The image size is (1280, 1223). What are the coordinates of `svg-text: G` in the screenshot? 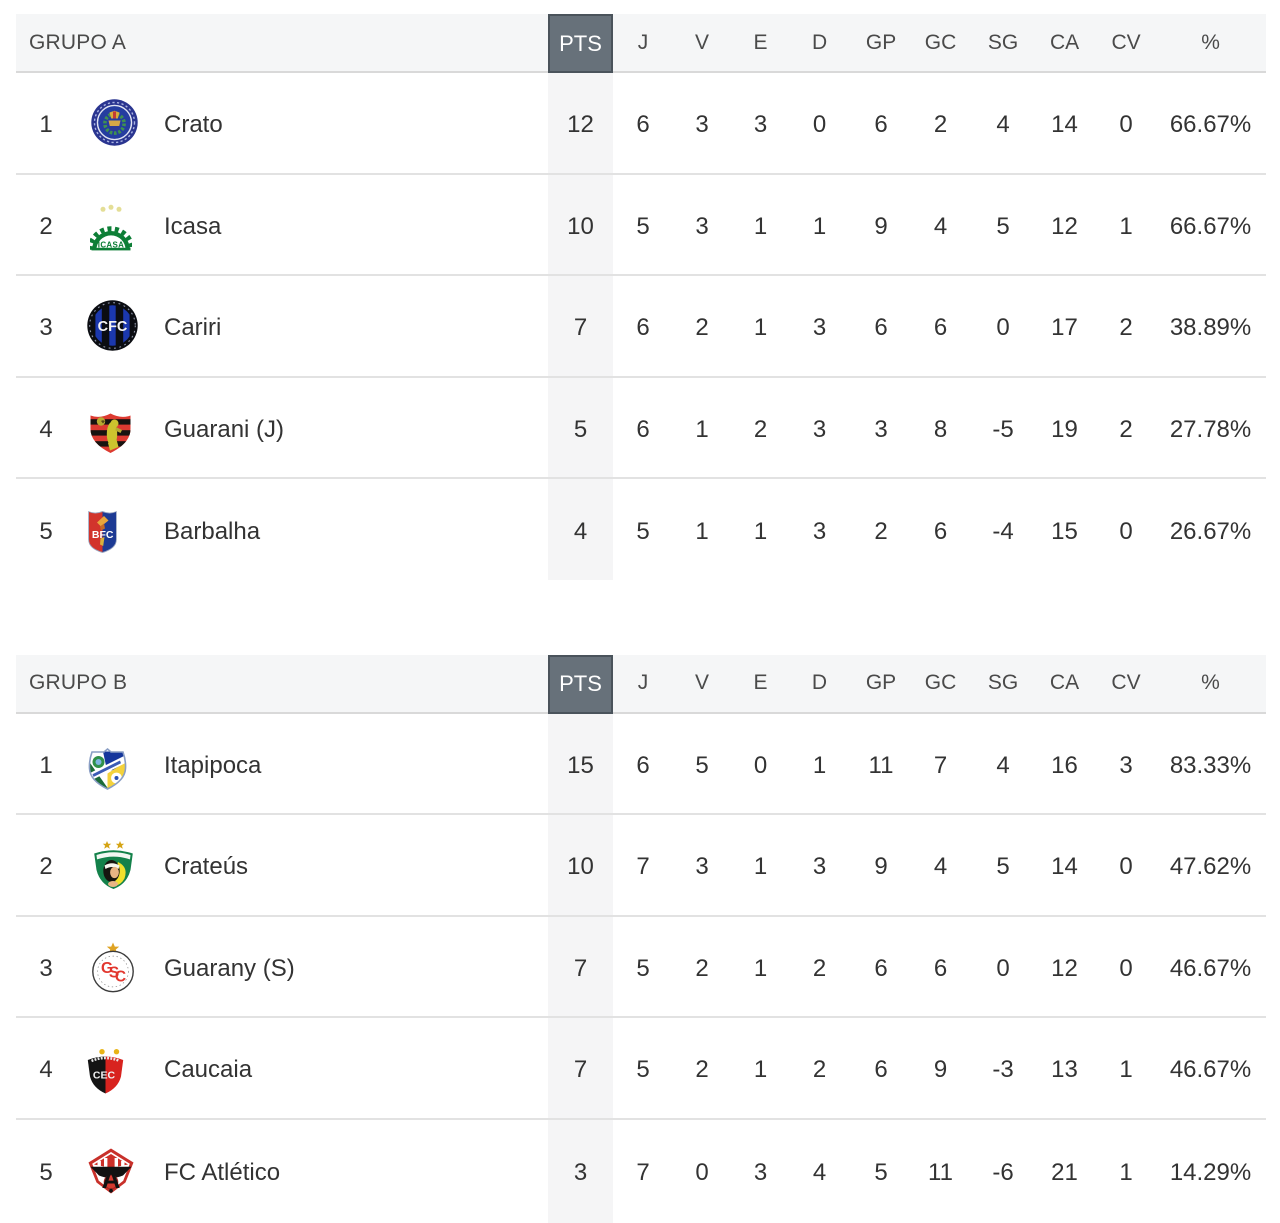 It's located at (107, 968).